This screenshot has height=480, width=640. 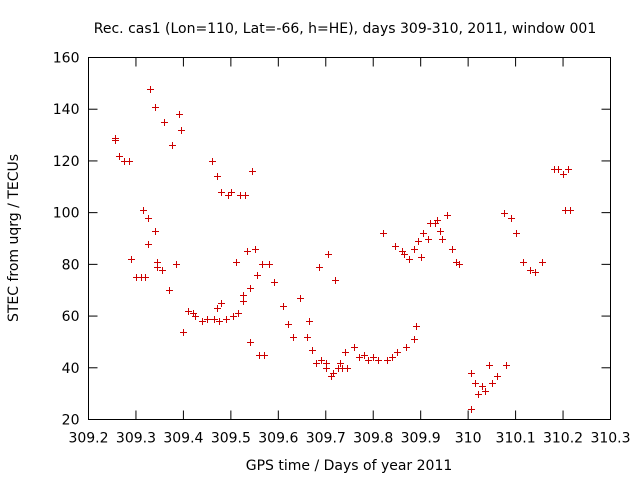 What do you see at coordinates (71, 265) in the screenshot?
I see `y-tick-label: 80` at bounding box center [71, 265].